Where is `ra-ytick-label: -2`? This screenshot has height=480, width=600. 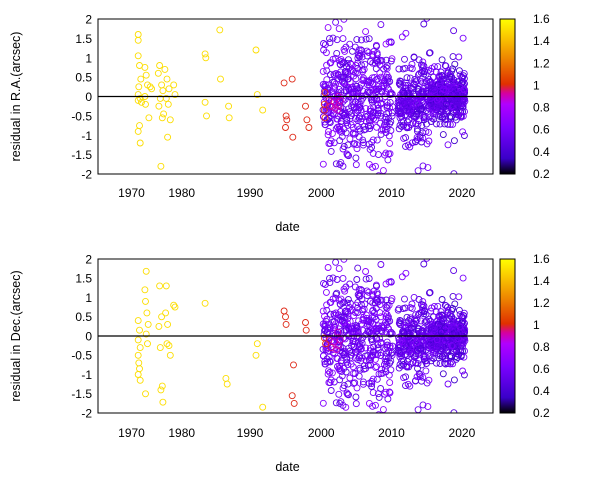 ra-ytick-label: -2 is located at coordinates (86, 175).